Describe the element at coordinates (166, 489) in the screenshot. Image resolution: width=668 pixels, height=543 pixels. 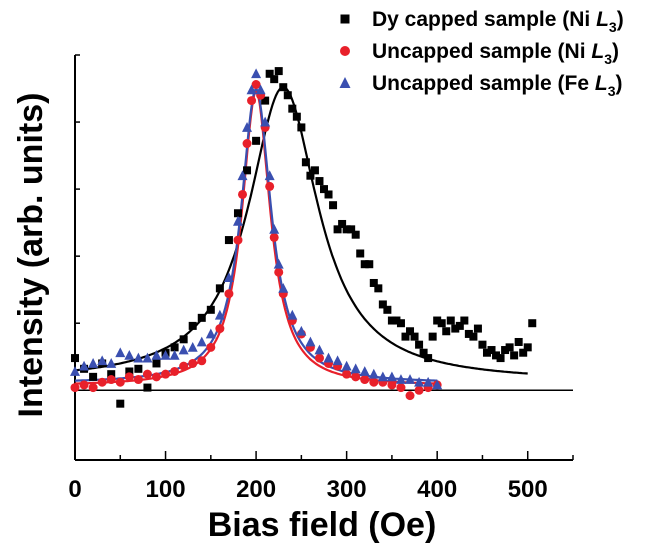
I see `x-tick-label: 100` at that location.